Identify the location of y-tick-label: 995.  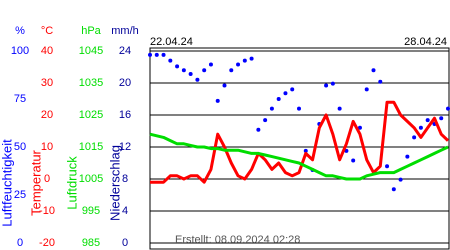
(91, 211).